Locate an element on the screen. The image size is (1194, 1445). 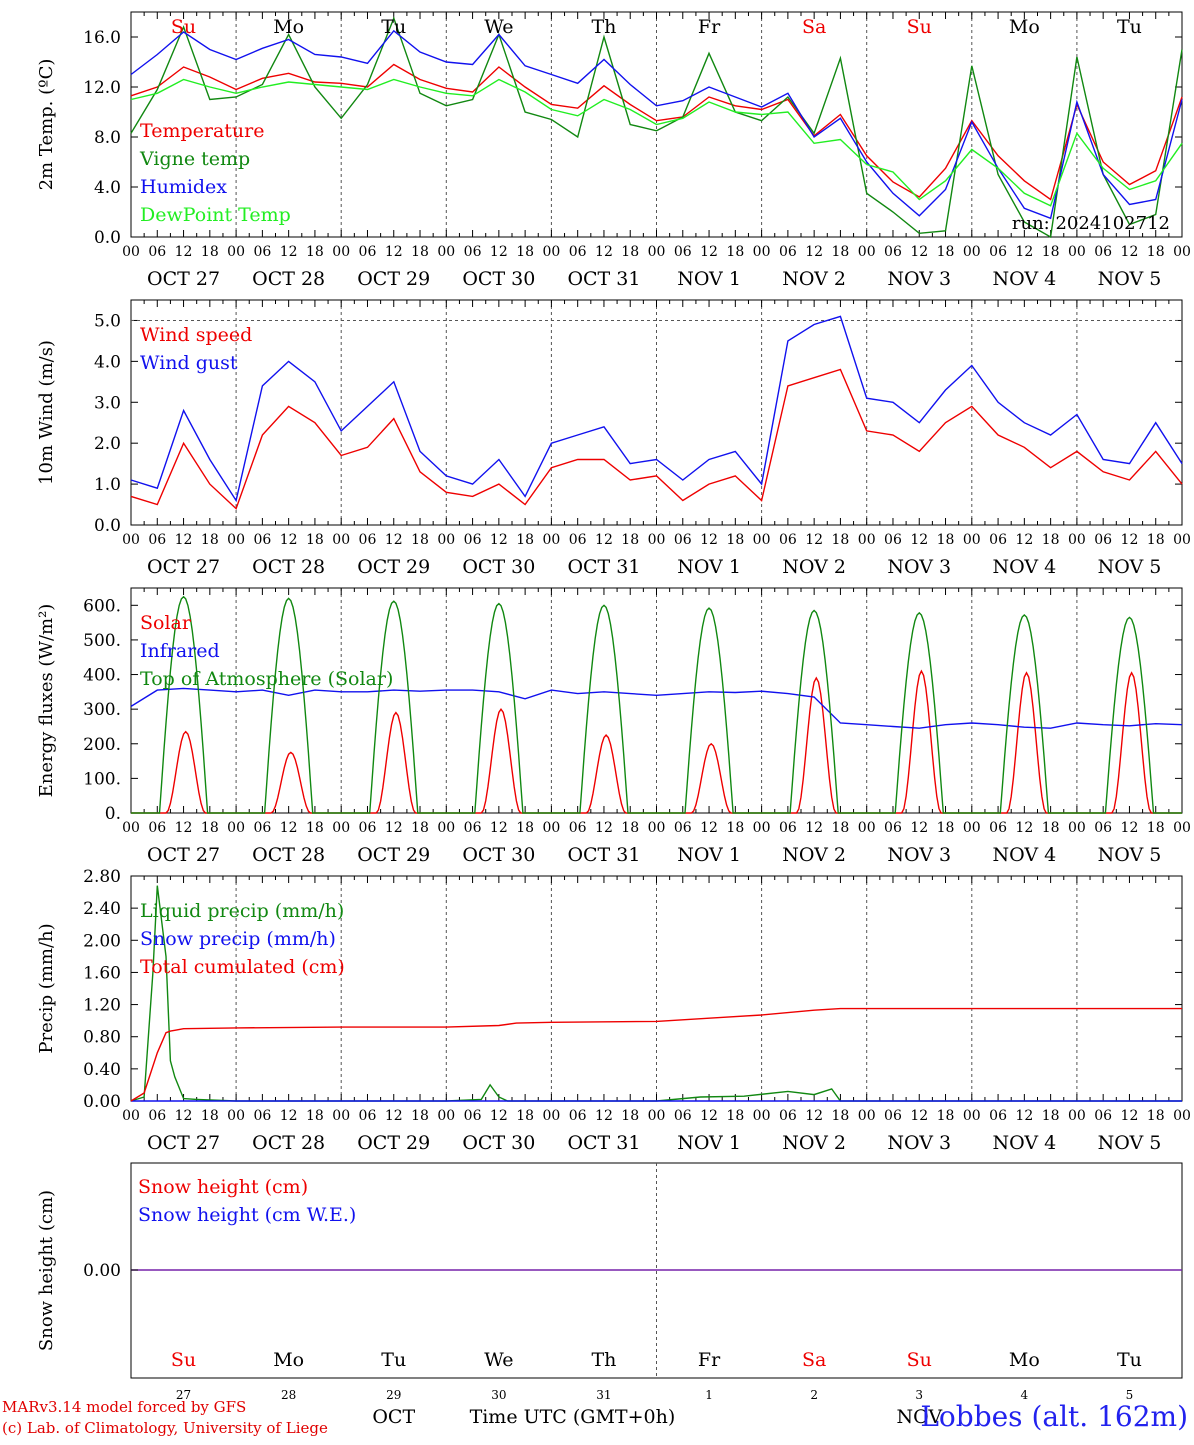
y-tick-label: 0.40 is located at coordinates (102, 1070).